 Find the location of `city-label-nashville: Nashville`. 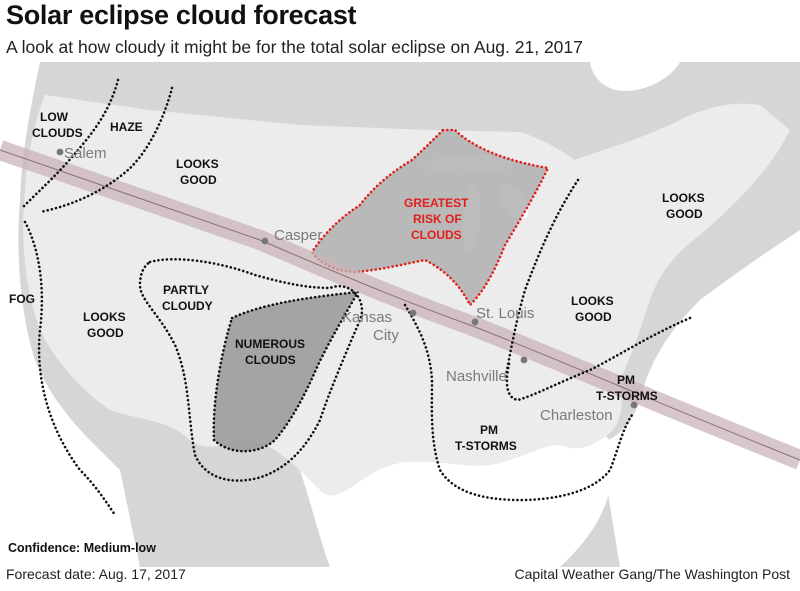

city-label-nashville: Nashville is located at coordinates (476, 376).